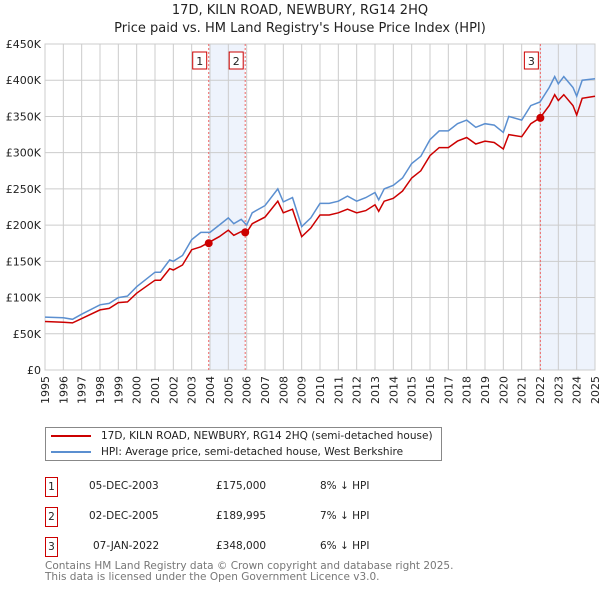 This screenshot has width=600, height=590. I want to click on x-tick-label: 1996, so click(63, 390).